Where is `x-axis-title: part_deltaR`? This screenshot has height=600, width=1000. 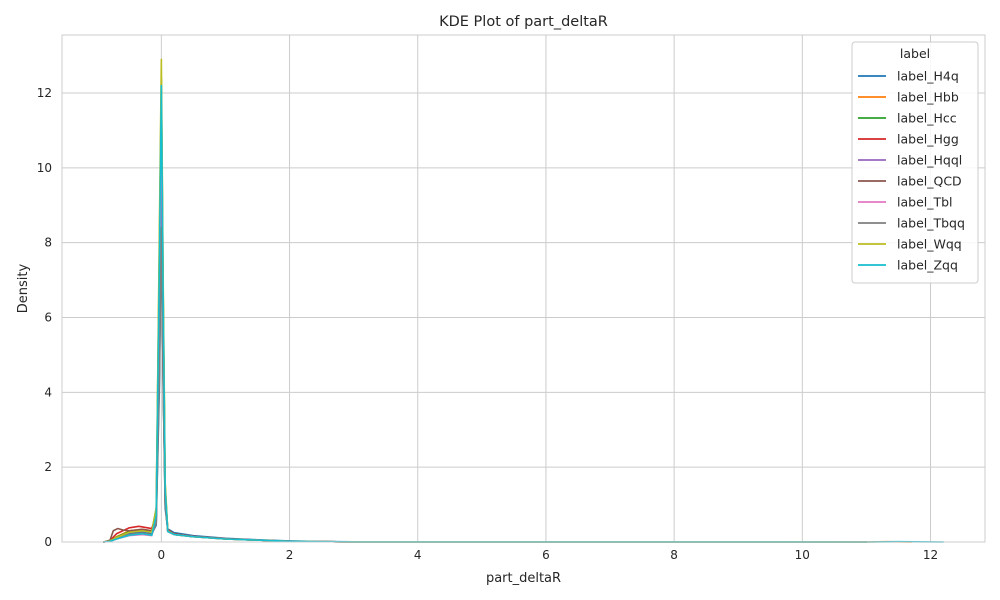 x-axis-title: part_deltaR is located at coordinates (523, 578).